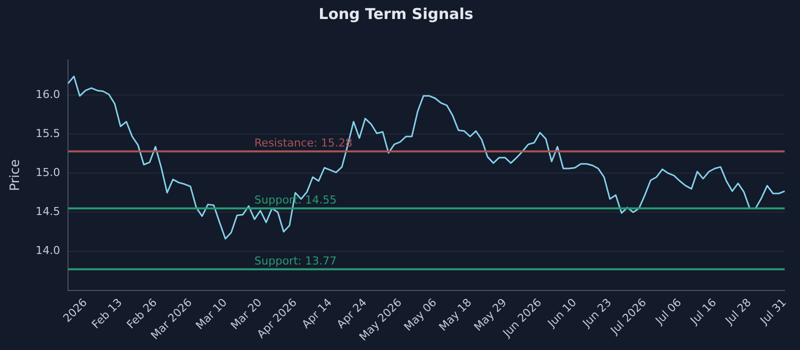  I want to click on x-tick-label: Jun 10, so click(562, 313).